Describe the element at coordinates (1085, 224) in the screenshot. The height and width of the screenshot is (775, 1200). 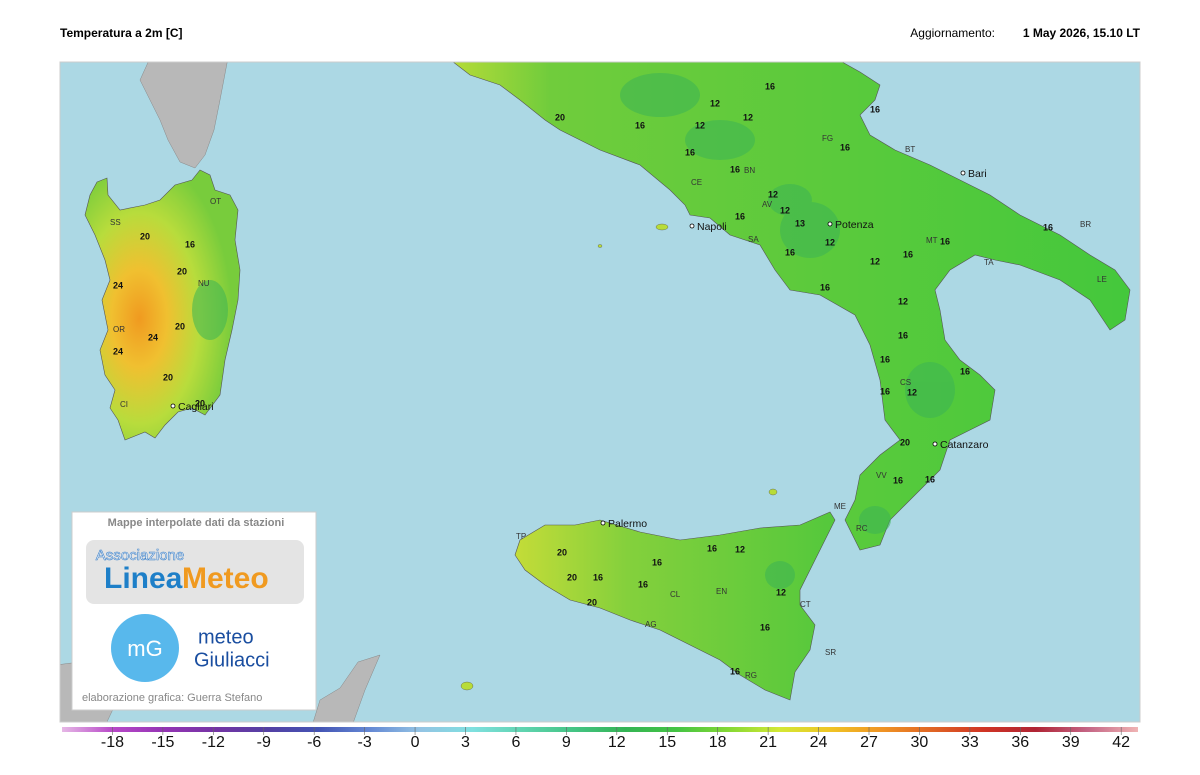
I see `province-code: BR` at that location.